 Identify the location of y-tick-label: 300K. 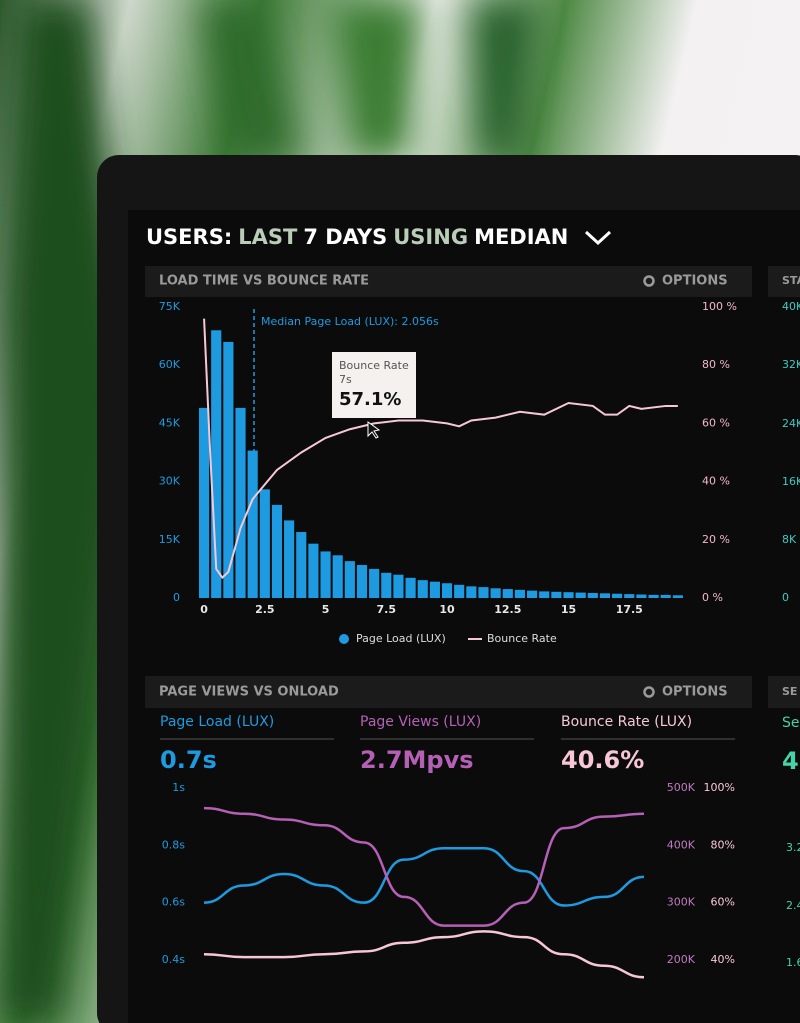
(681, 902).